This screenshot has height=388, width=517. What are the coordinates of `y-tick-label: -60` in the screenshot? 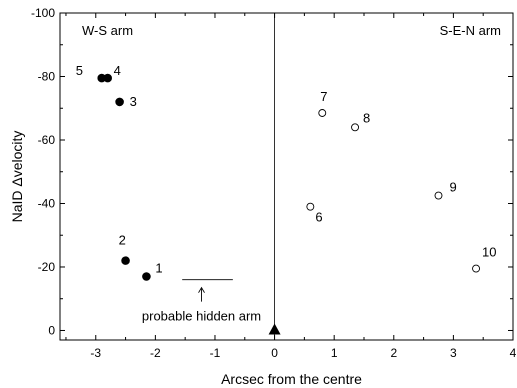 It's located at (47, 140).